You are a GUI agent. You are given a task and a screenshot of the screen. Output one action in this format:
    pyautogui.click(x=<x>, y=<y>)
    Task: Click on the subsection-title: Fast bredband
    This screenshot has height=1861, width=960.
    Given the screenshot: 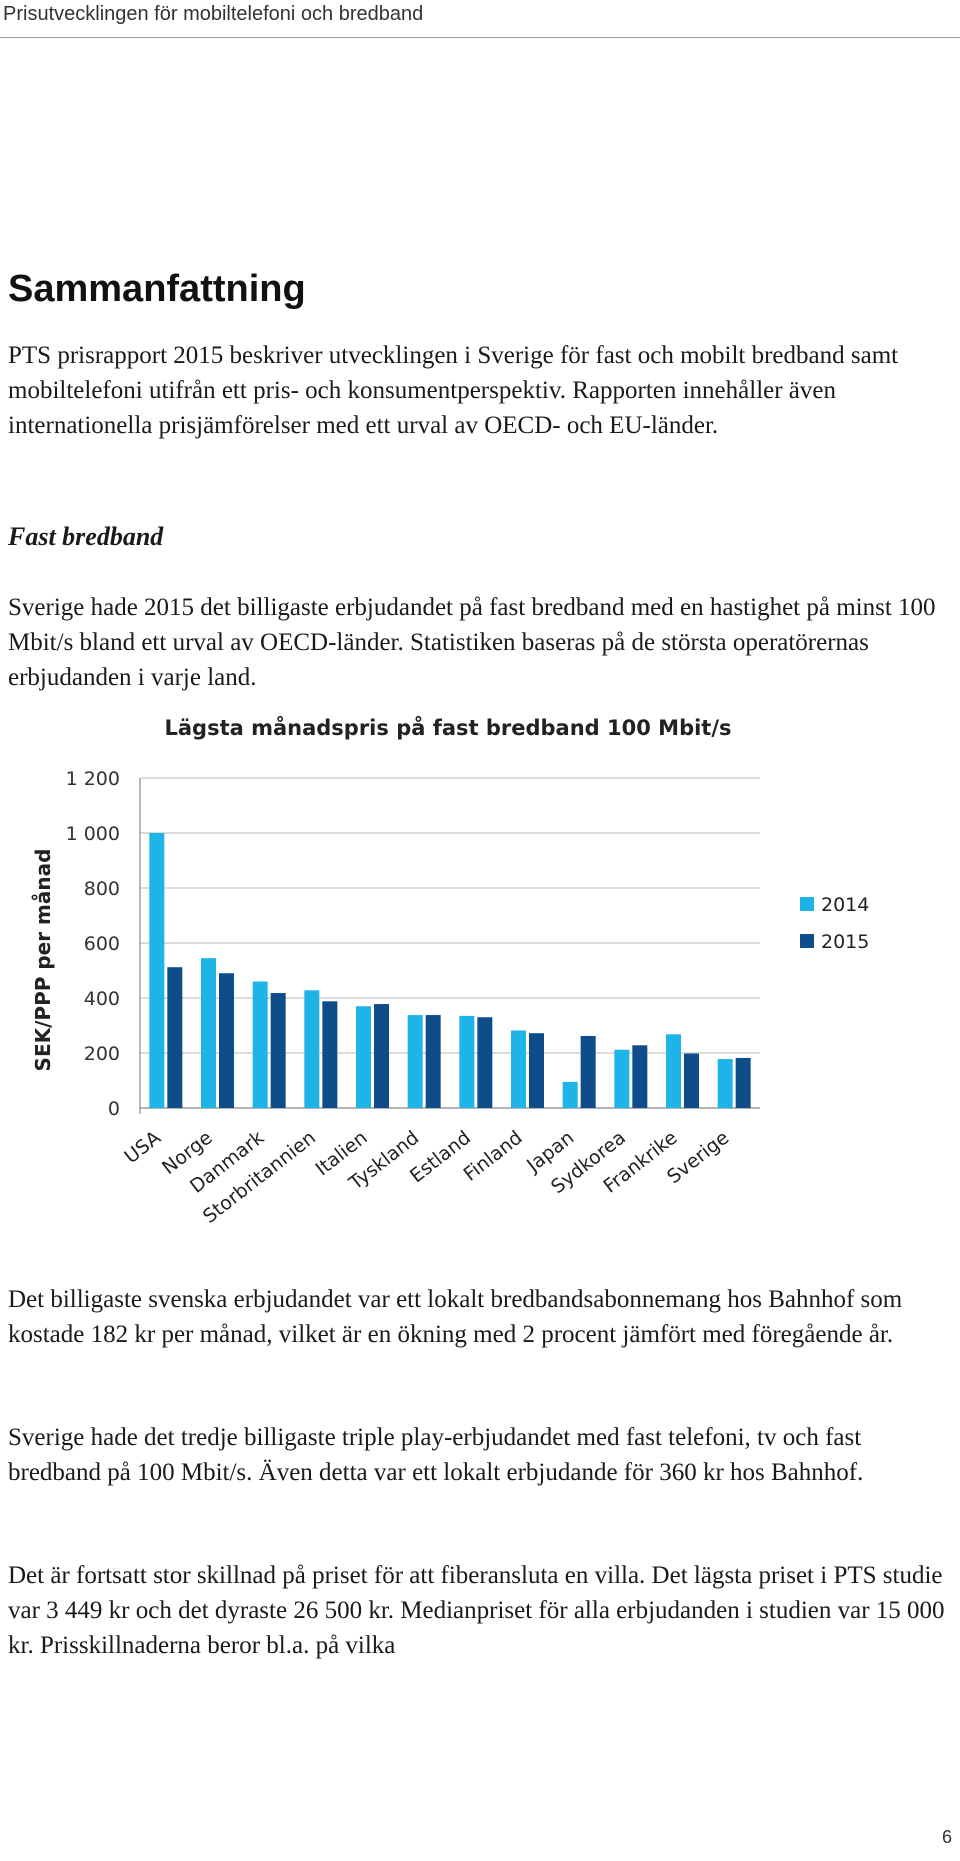 What is the action you would take?
    pyautogui.click(x=86, y=536)
    